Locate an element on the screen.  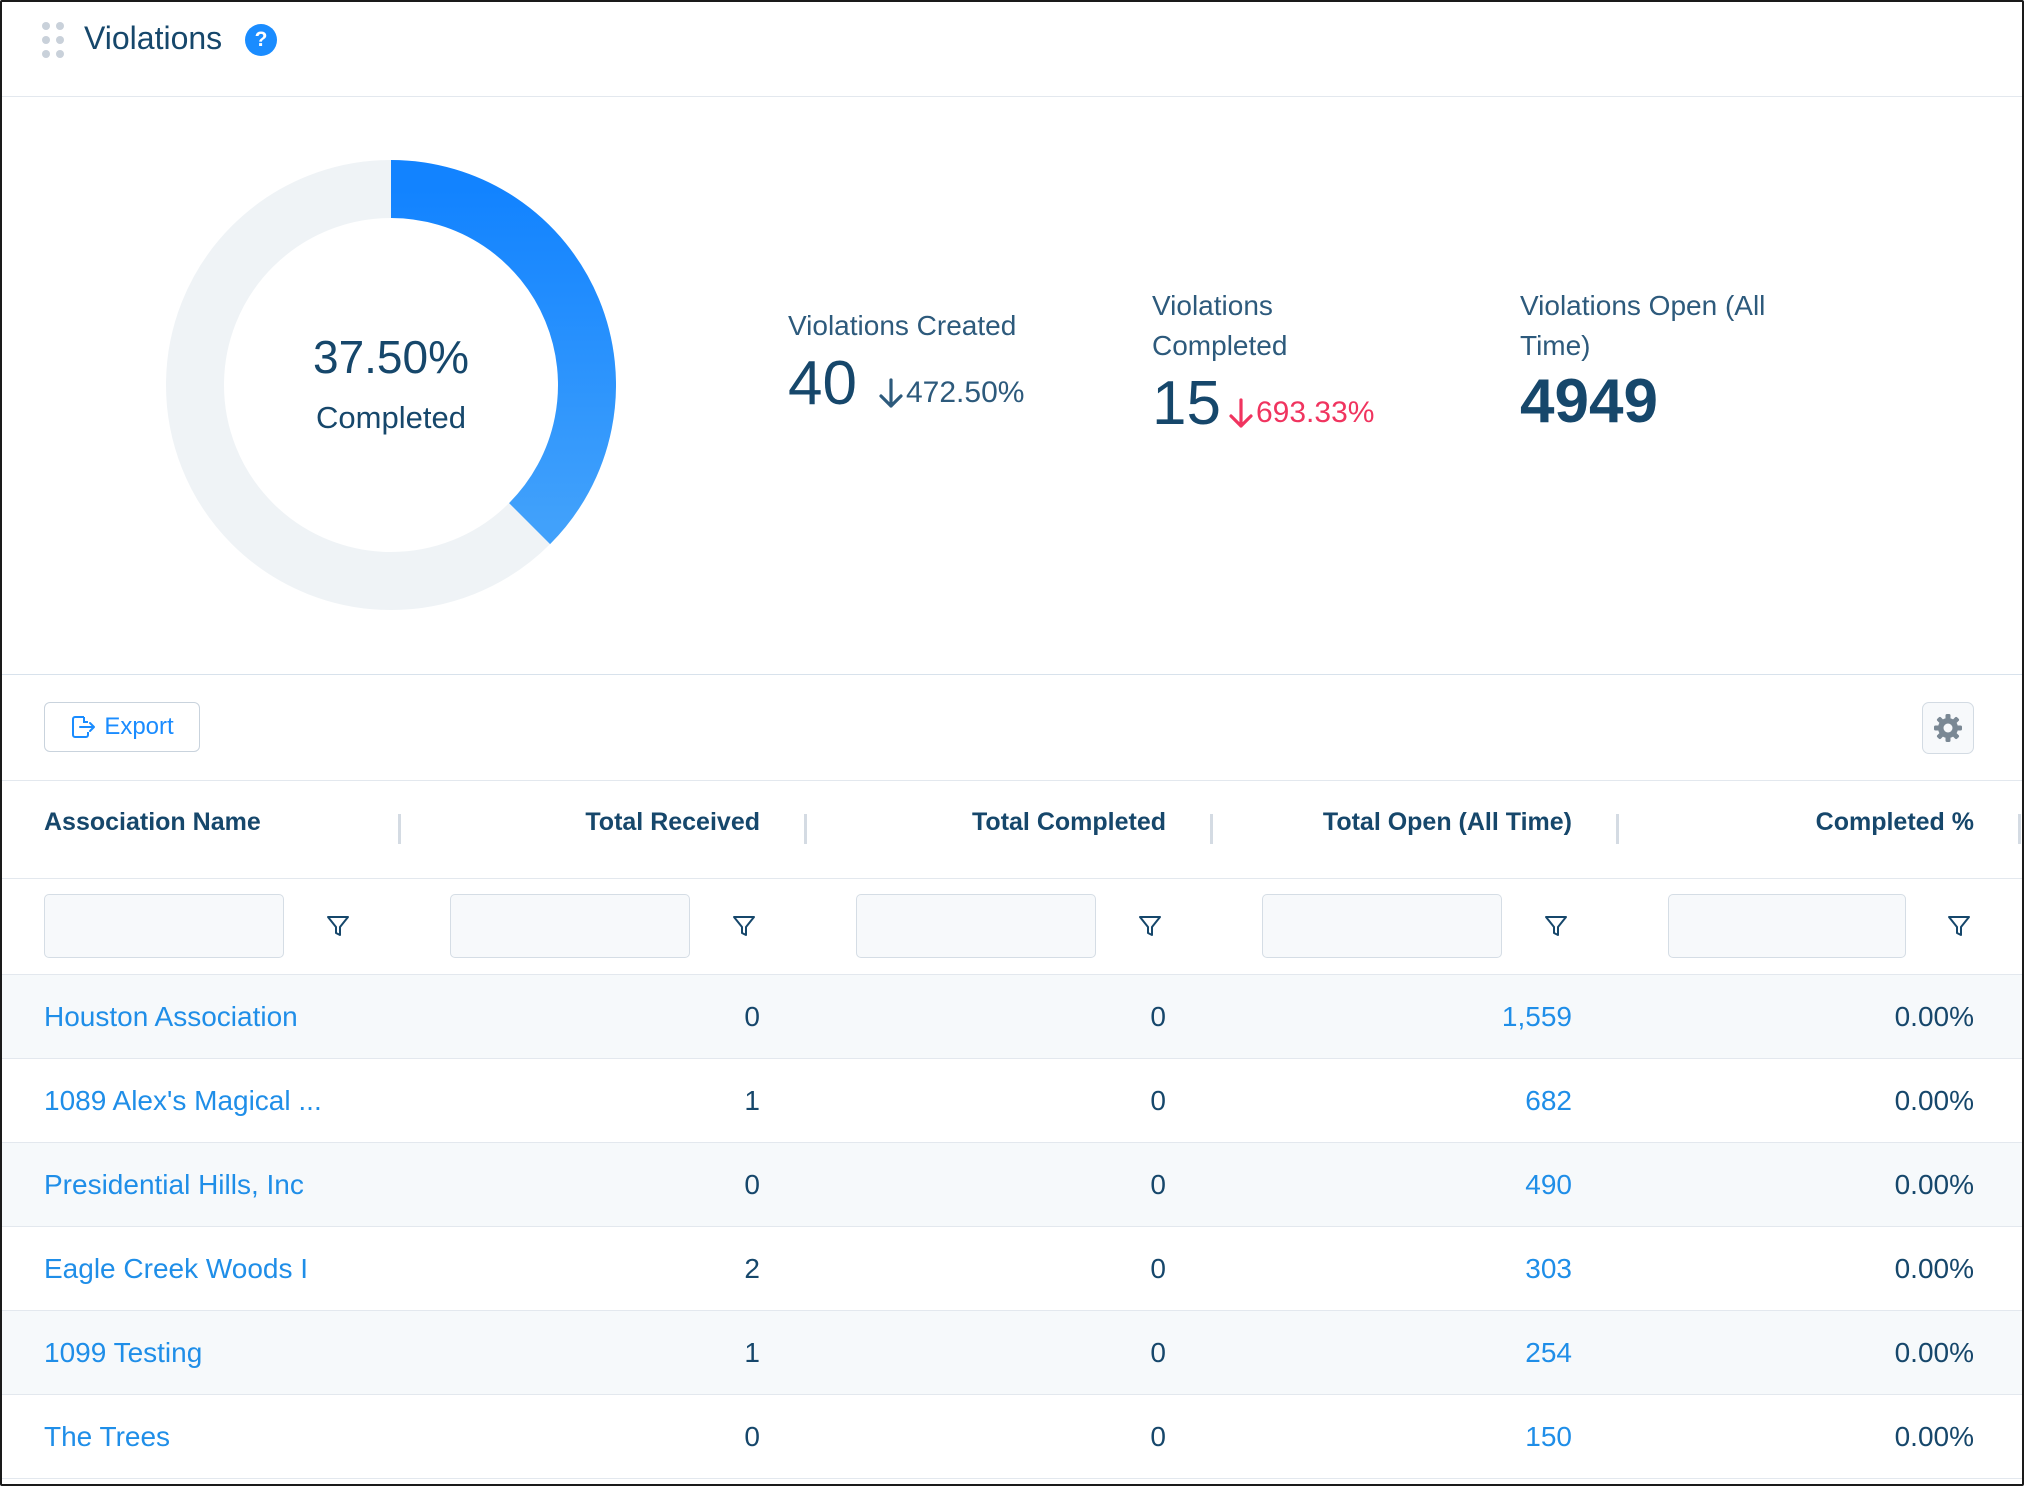
gear-icon is located at coordinates (1948, 728).